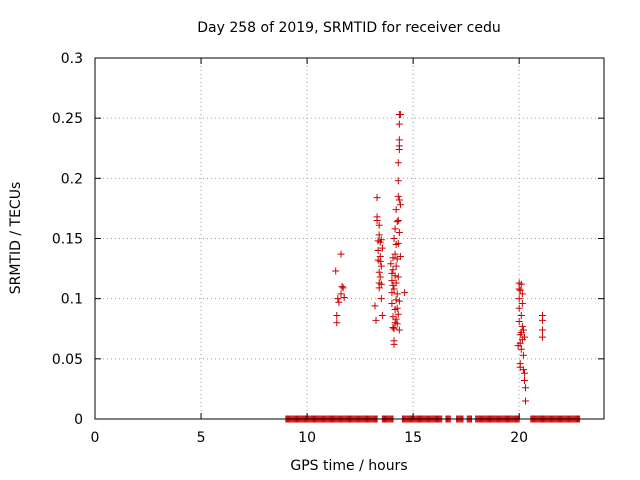 This screenshot has height=480, width=640. What do you see at coordinates (78, 420) in the screenshot?
I see `y-tick-label: 0` at bounding box center [78, 420].